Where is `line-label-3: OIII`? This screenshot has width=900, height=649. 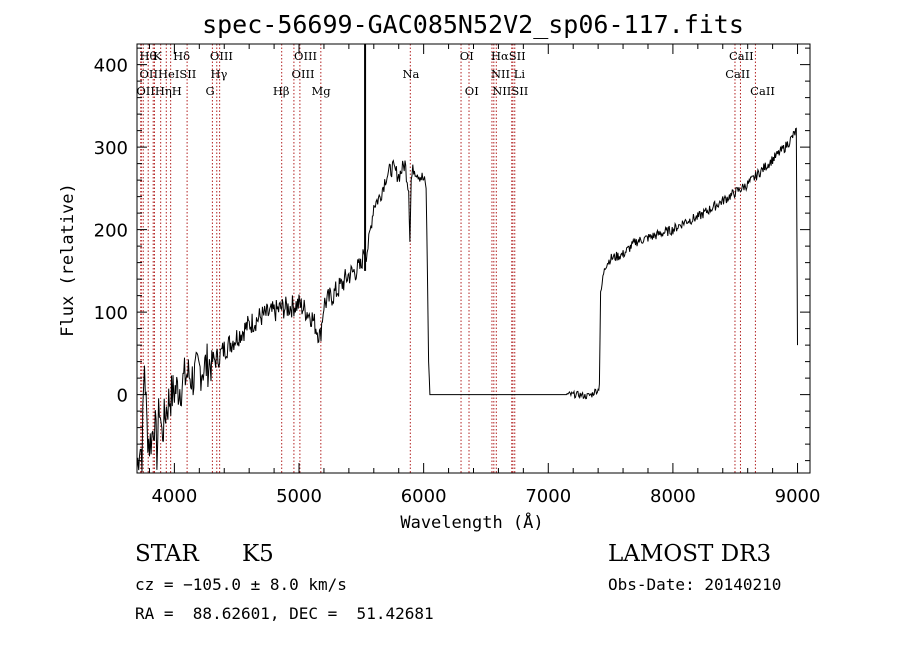 line-label-3: OIII is located at coordinates (221, 56).